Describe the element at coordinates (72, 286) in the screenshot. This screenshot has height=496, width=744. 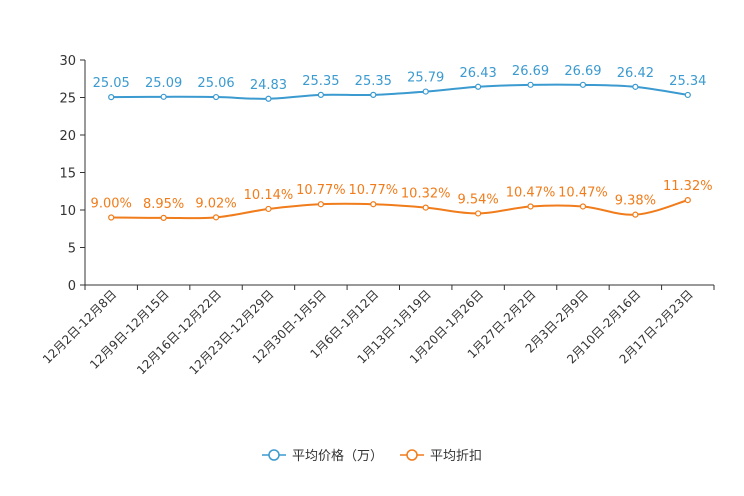
I see `y-tick-label: 0` at that location.